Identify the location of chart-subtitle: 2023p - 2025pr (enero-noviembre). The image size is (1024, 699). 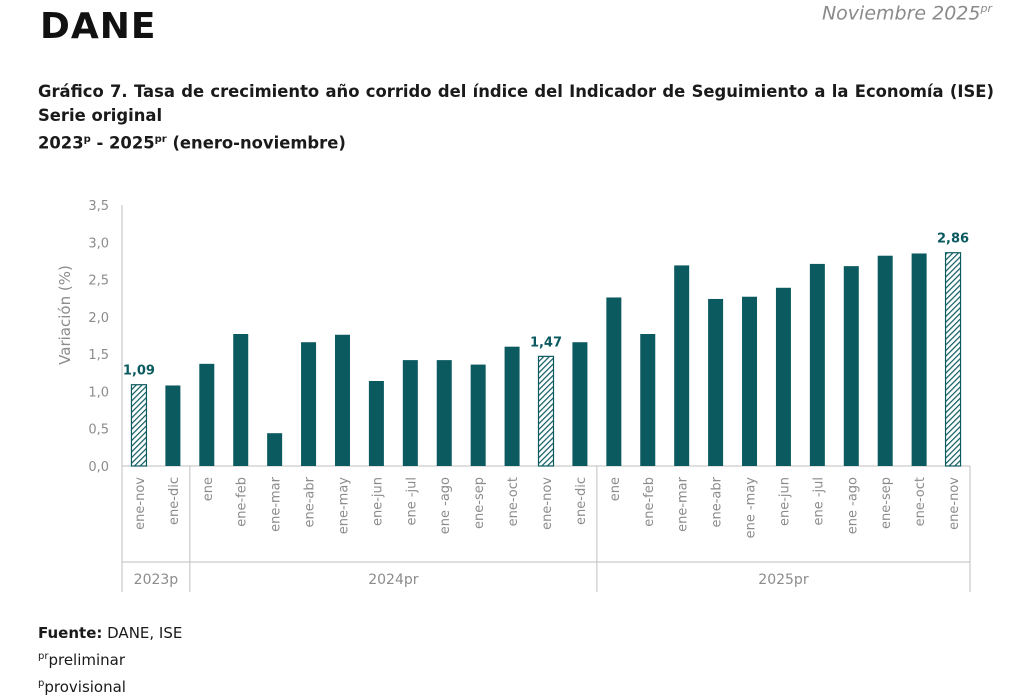
(516, 141).